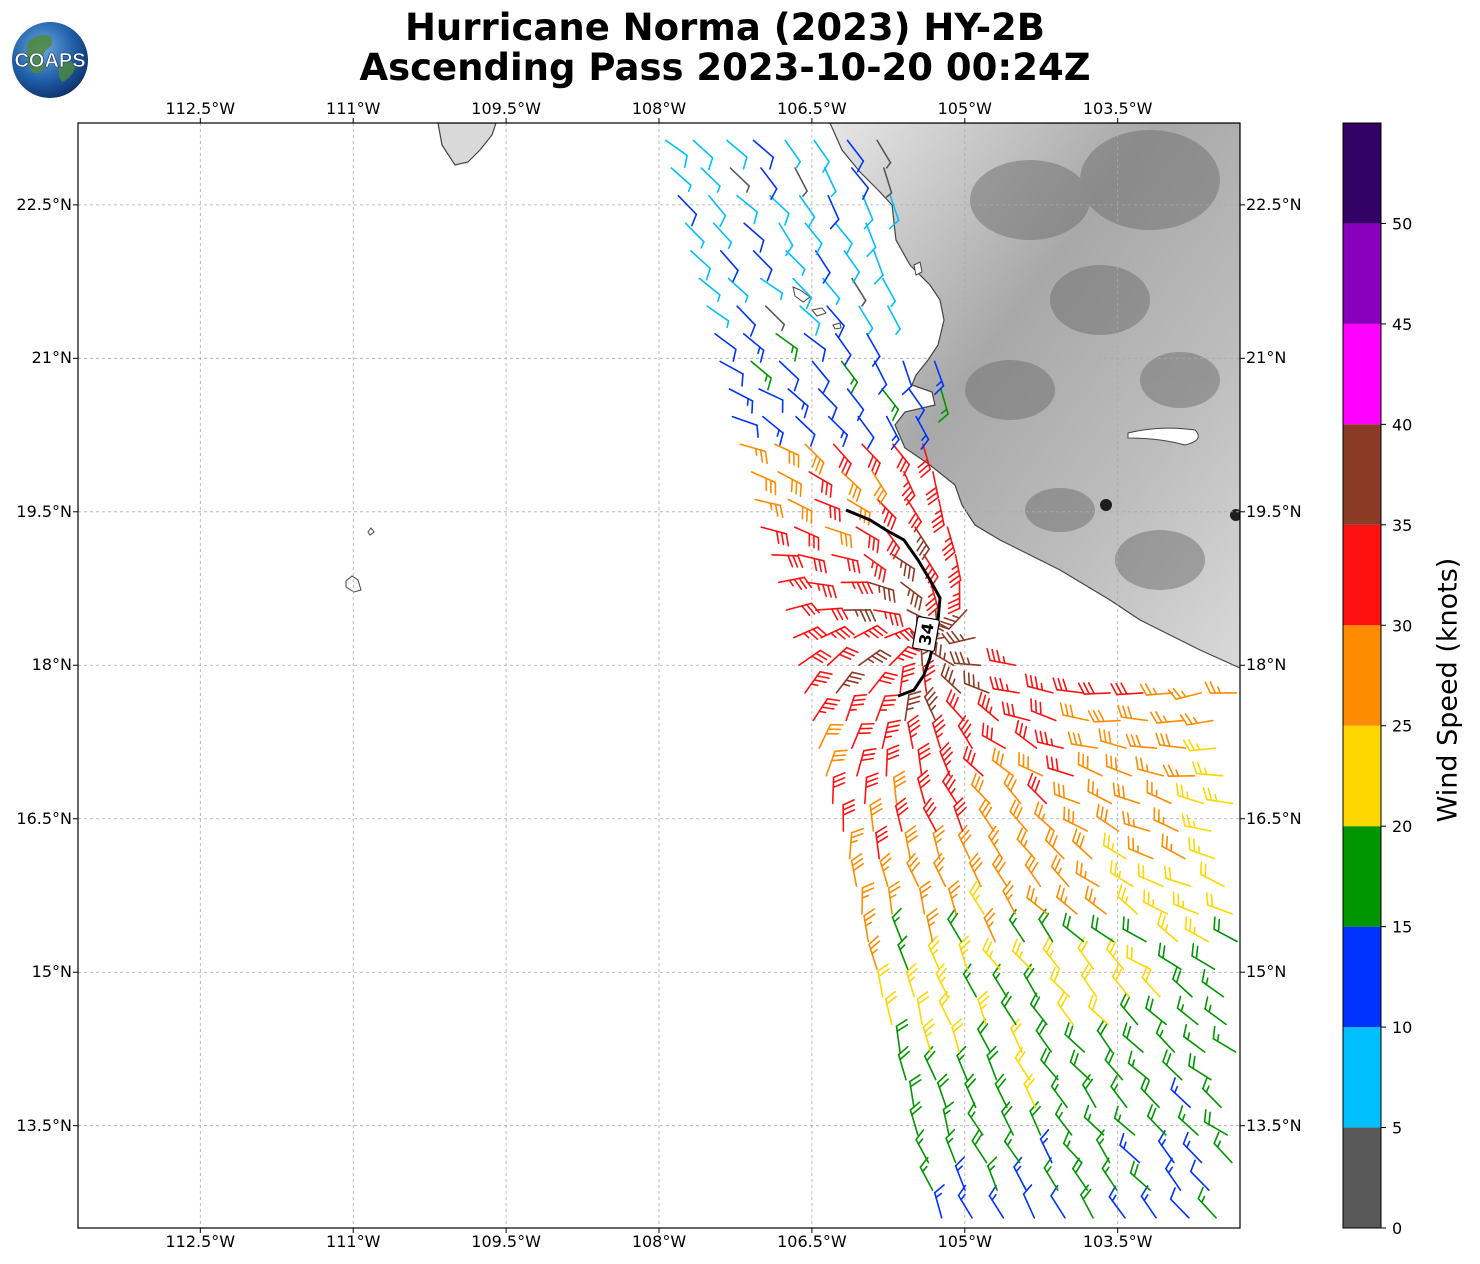 This screenshot has height=1264, width=1480. I want to click on lon-tick-bottom: 108°W, so click(659, 1241).